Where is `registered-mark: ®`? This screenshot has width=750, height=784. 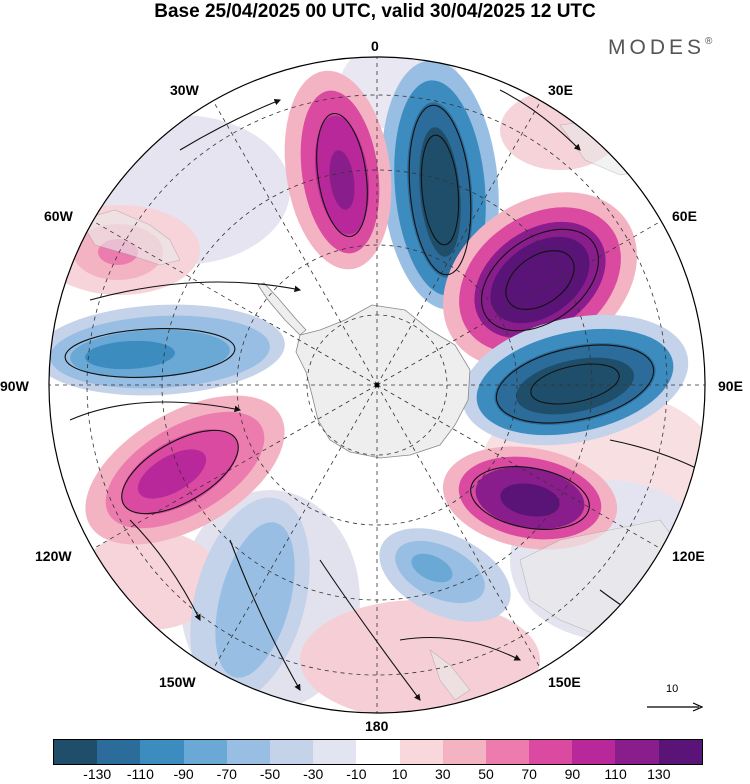 registered-mark: ® is located at coordinates (709, 41).